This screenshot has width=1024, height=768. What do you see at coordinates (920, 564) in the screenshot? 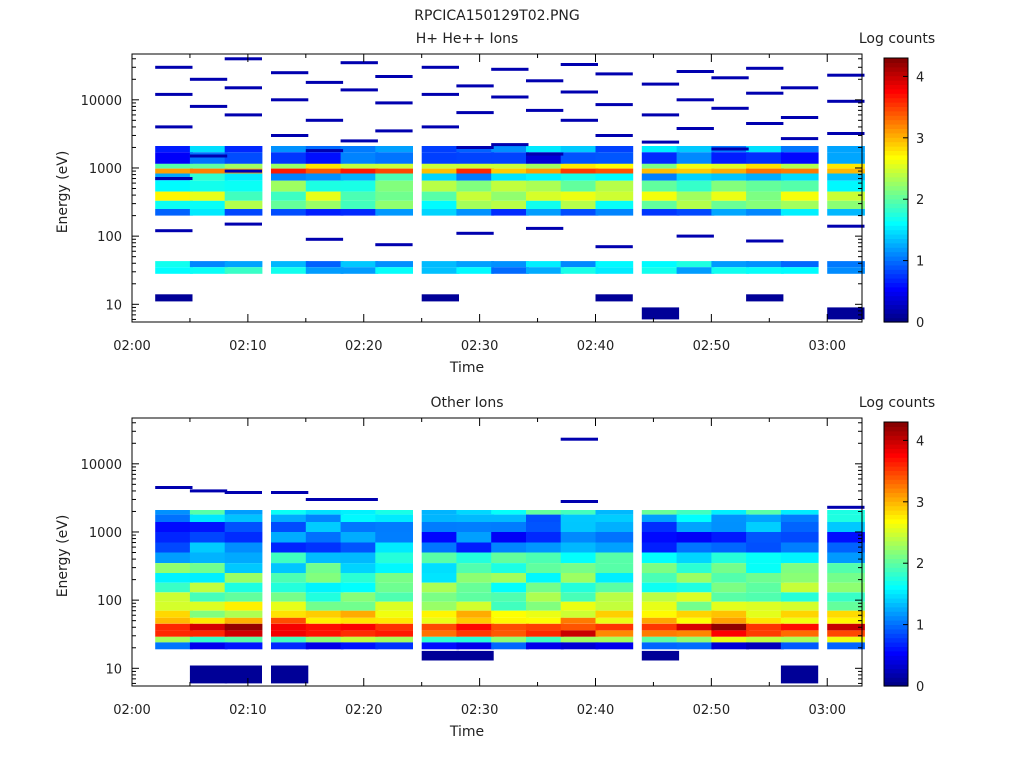
I see `colorbar-tick-label: 2` at bounding box center [920, 564].